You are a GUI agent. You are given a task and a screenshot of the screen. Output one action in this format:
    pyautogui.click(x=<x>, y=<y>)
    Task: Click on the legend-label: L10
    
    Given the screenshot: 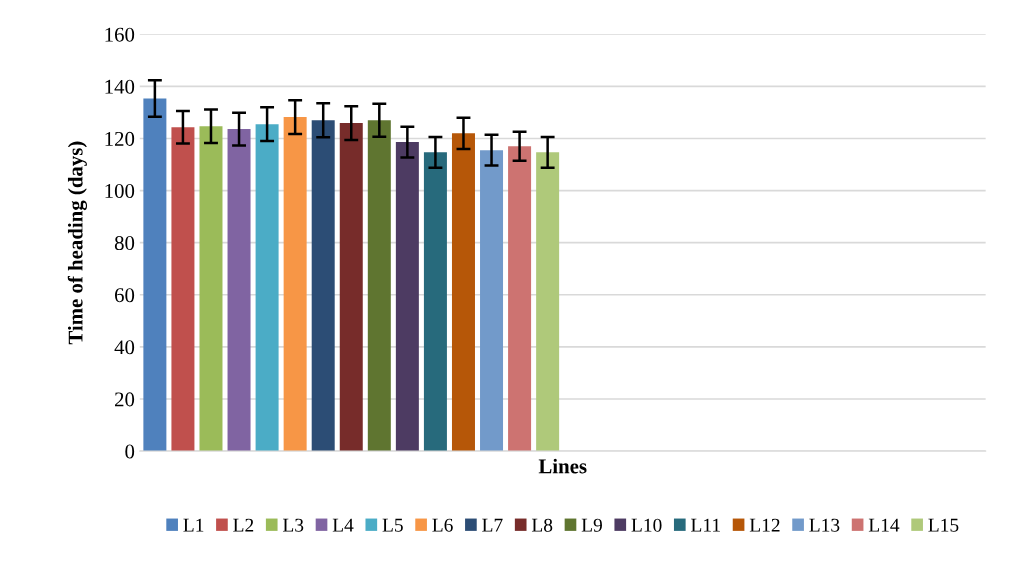 What is the action you would take?
    pyautogui.click(x=646, y=525)
    